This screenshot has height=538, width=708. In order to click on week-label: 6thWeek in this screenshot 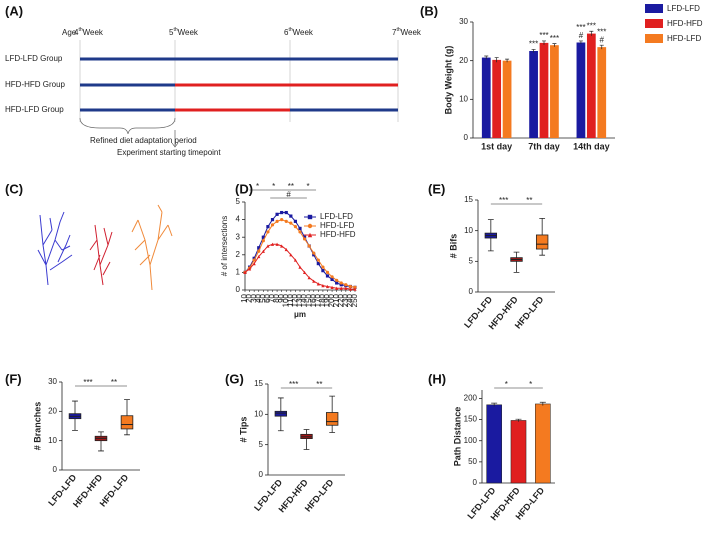, I will do `click(299, 32)`.